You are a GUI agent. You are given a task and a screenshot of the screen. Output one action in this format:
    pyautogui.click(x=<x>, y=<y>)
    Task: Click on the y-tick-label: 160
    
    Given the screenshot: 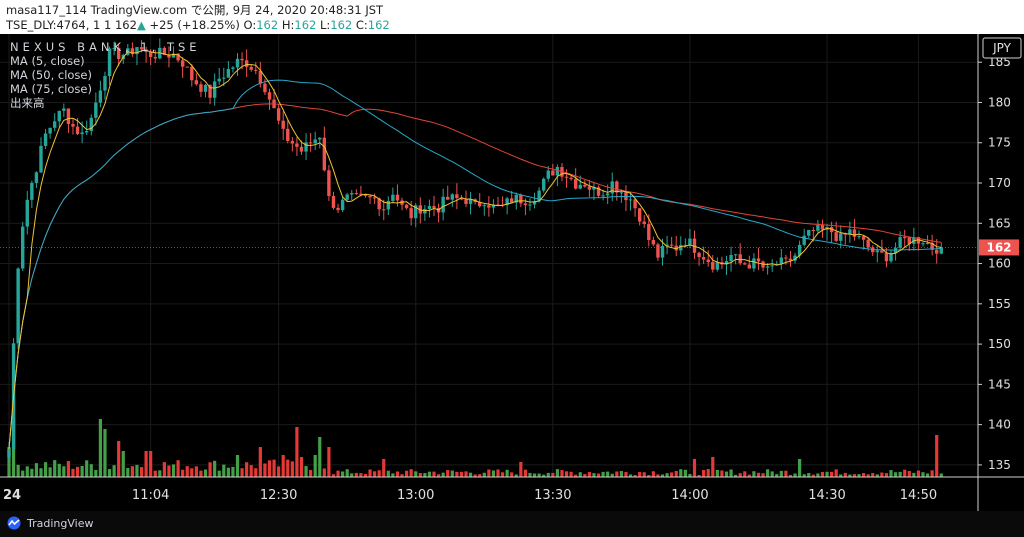 What is the action you would take?
    pyautogui.click(x=999, y=264)
    